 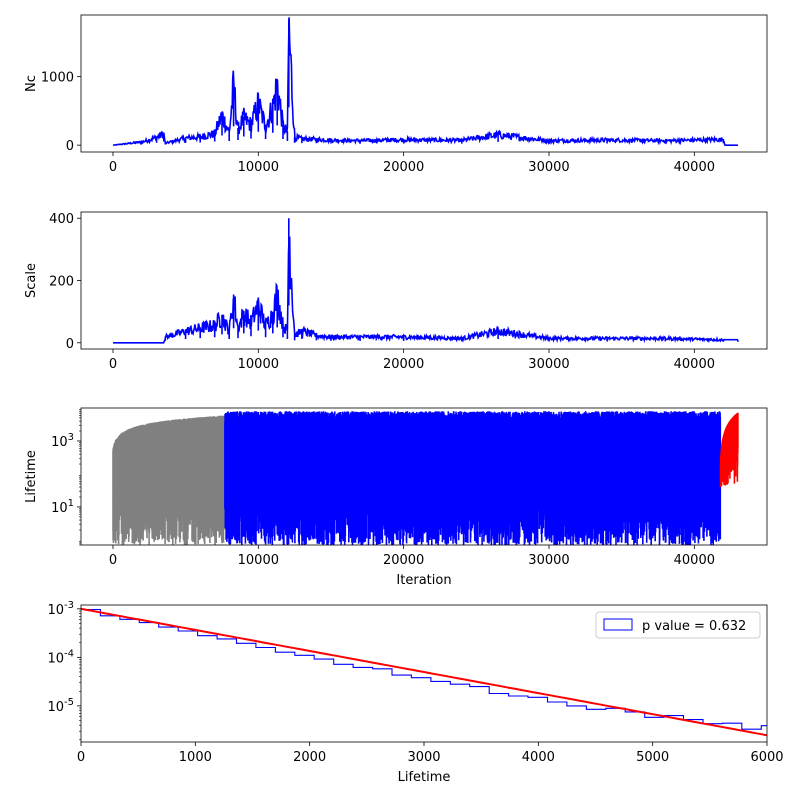 What do you see at coordinates (694, 626) in the screenshot?
I see `legend-label: p value = 0.632` at bounding box center [694, 626].